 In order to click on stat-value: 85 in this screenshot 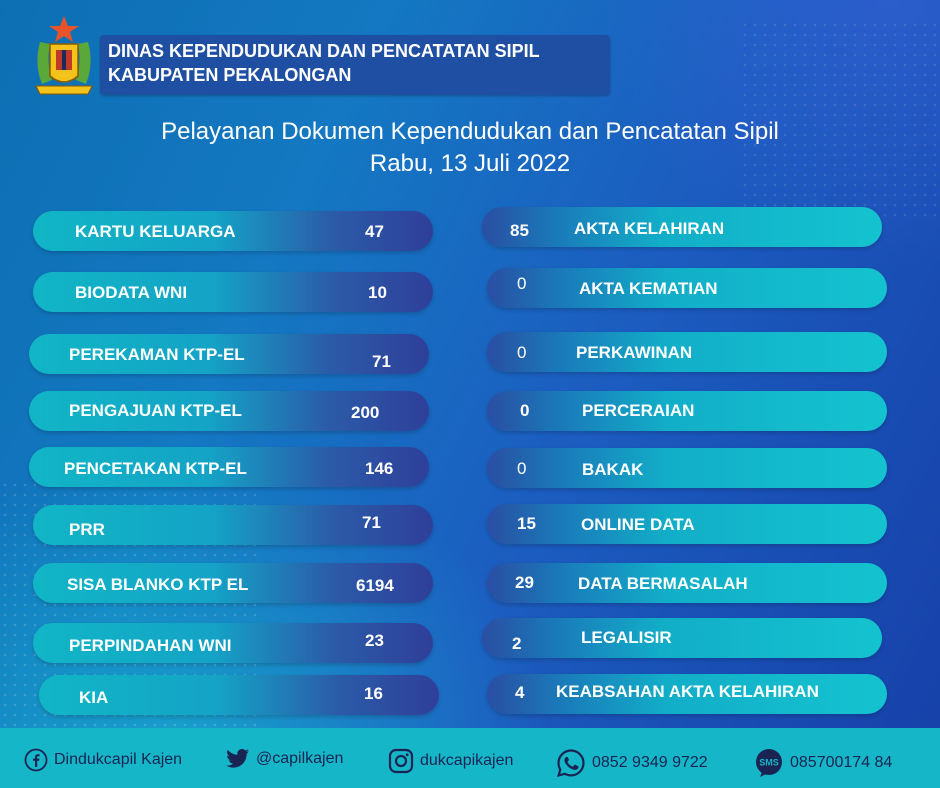, I will do `click(519, 230)`.